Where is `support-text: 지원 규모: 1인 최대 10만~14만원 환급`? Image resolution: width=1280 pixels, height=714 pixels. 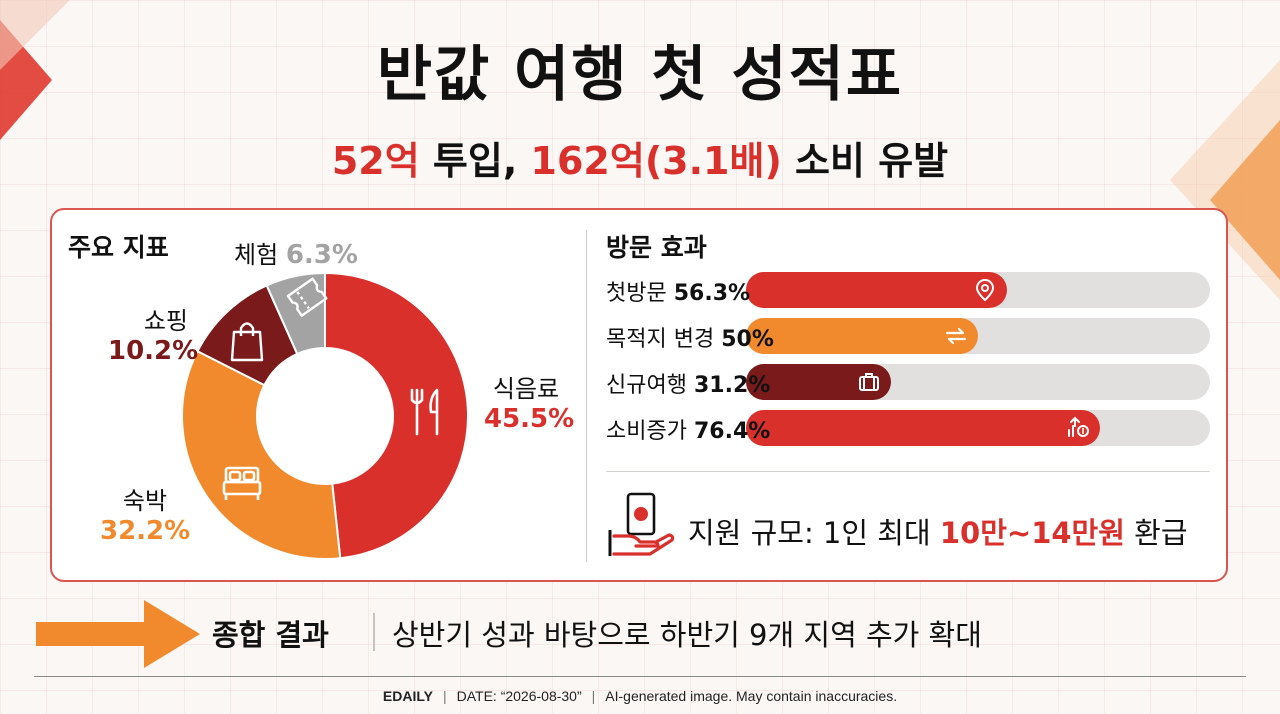
support-text: 지원 규모: 1인 최대 10만~14만원 환급 is located at coordinates (938, 531).